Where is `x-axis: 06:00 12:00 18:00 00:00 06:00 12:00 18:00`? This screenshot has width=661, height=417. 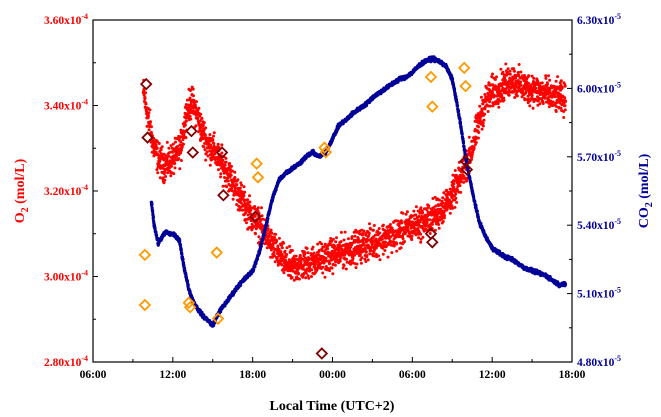
x-axis: 06:00 12:00 18:00 00:00 06:00 12:00 18:00 is located at coordinates (333, 369).